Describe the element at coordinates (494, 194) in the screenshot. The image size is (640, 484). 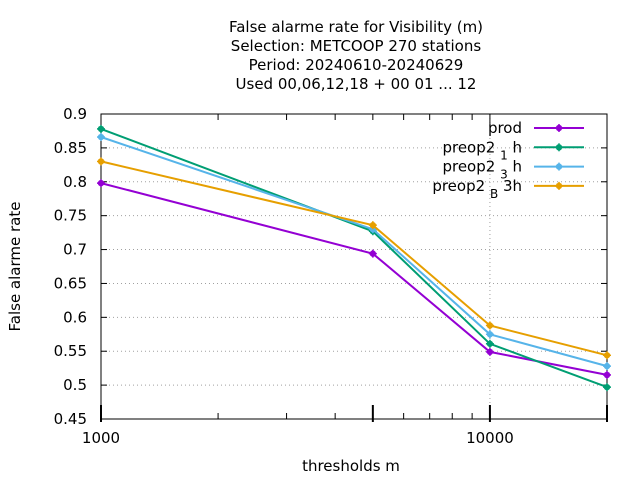
I see `legend-label-subscript: B` at that location.